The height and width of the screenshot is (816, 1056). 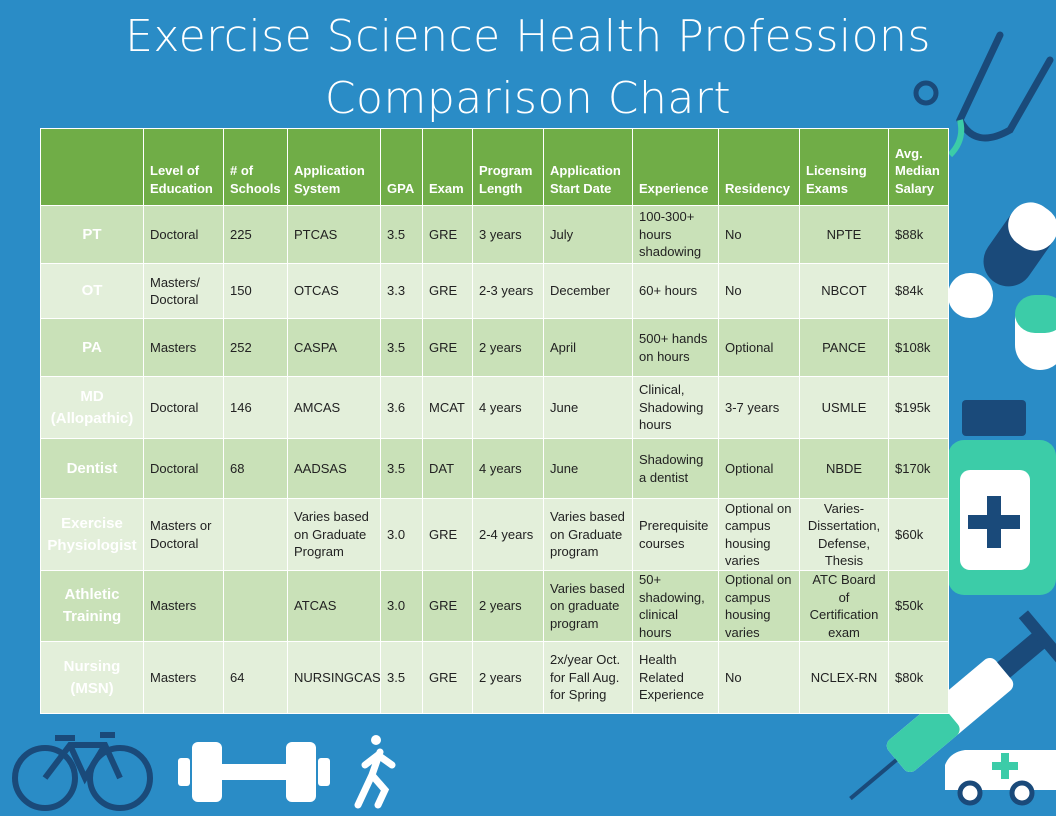 I want to click on table-cell: DAT, so click(x=447, y=468).